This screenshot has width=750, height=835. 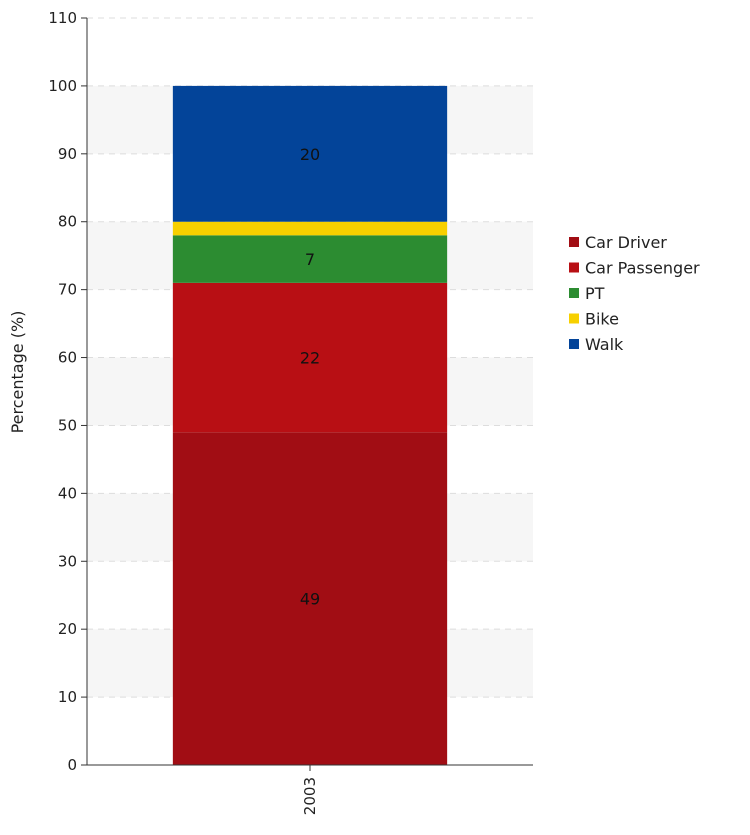 What do you see at coordinates (602, 319) in the screenshot?
I see `legend-label: Bike` at bounding box center [602, 319].